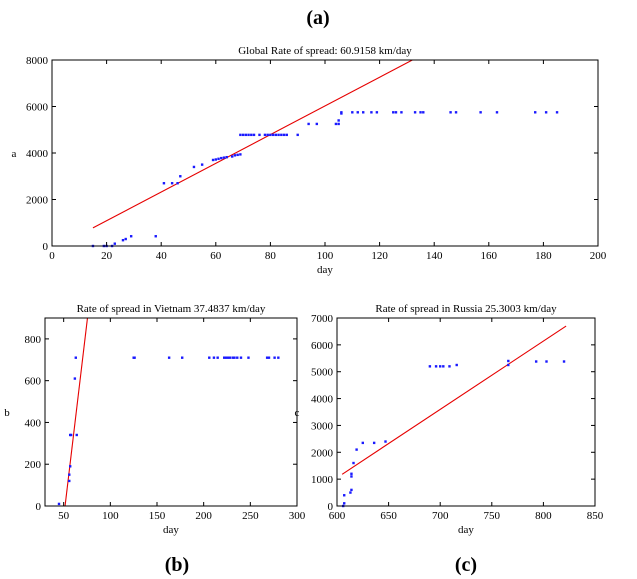  I want to click on panel-label-c: (c), so click(466, 565).